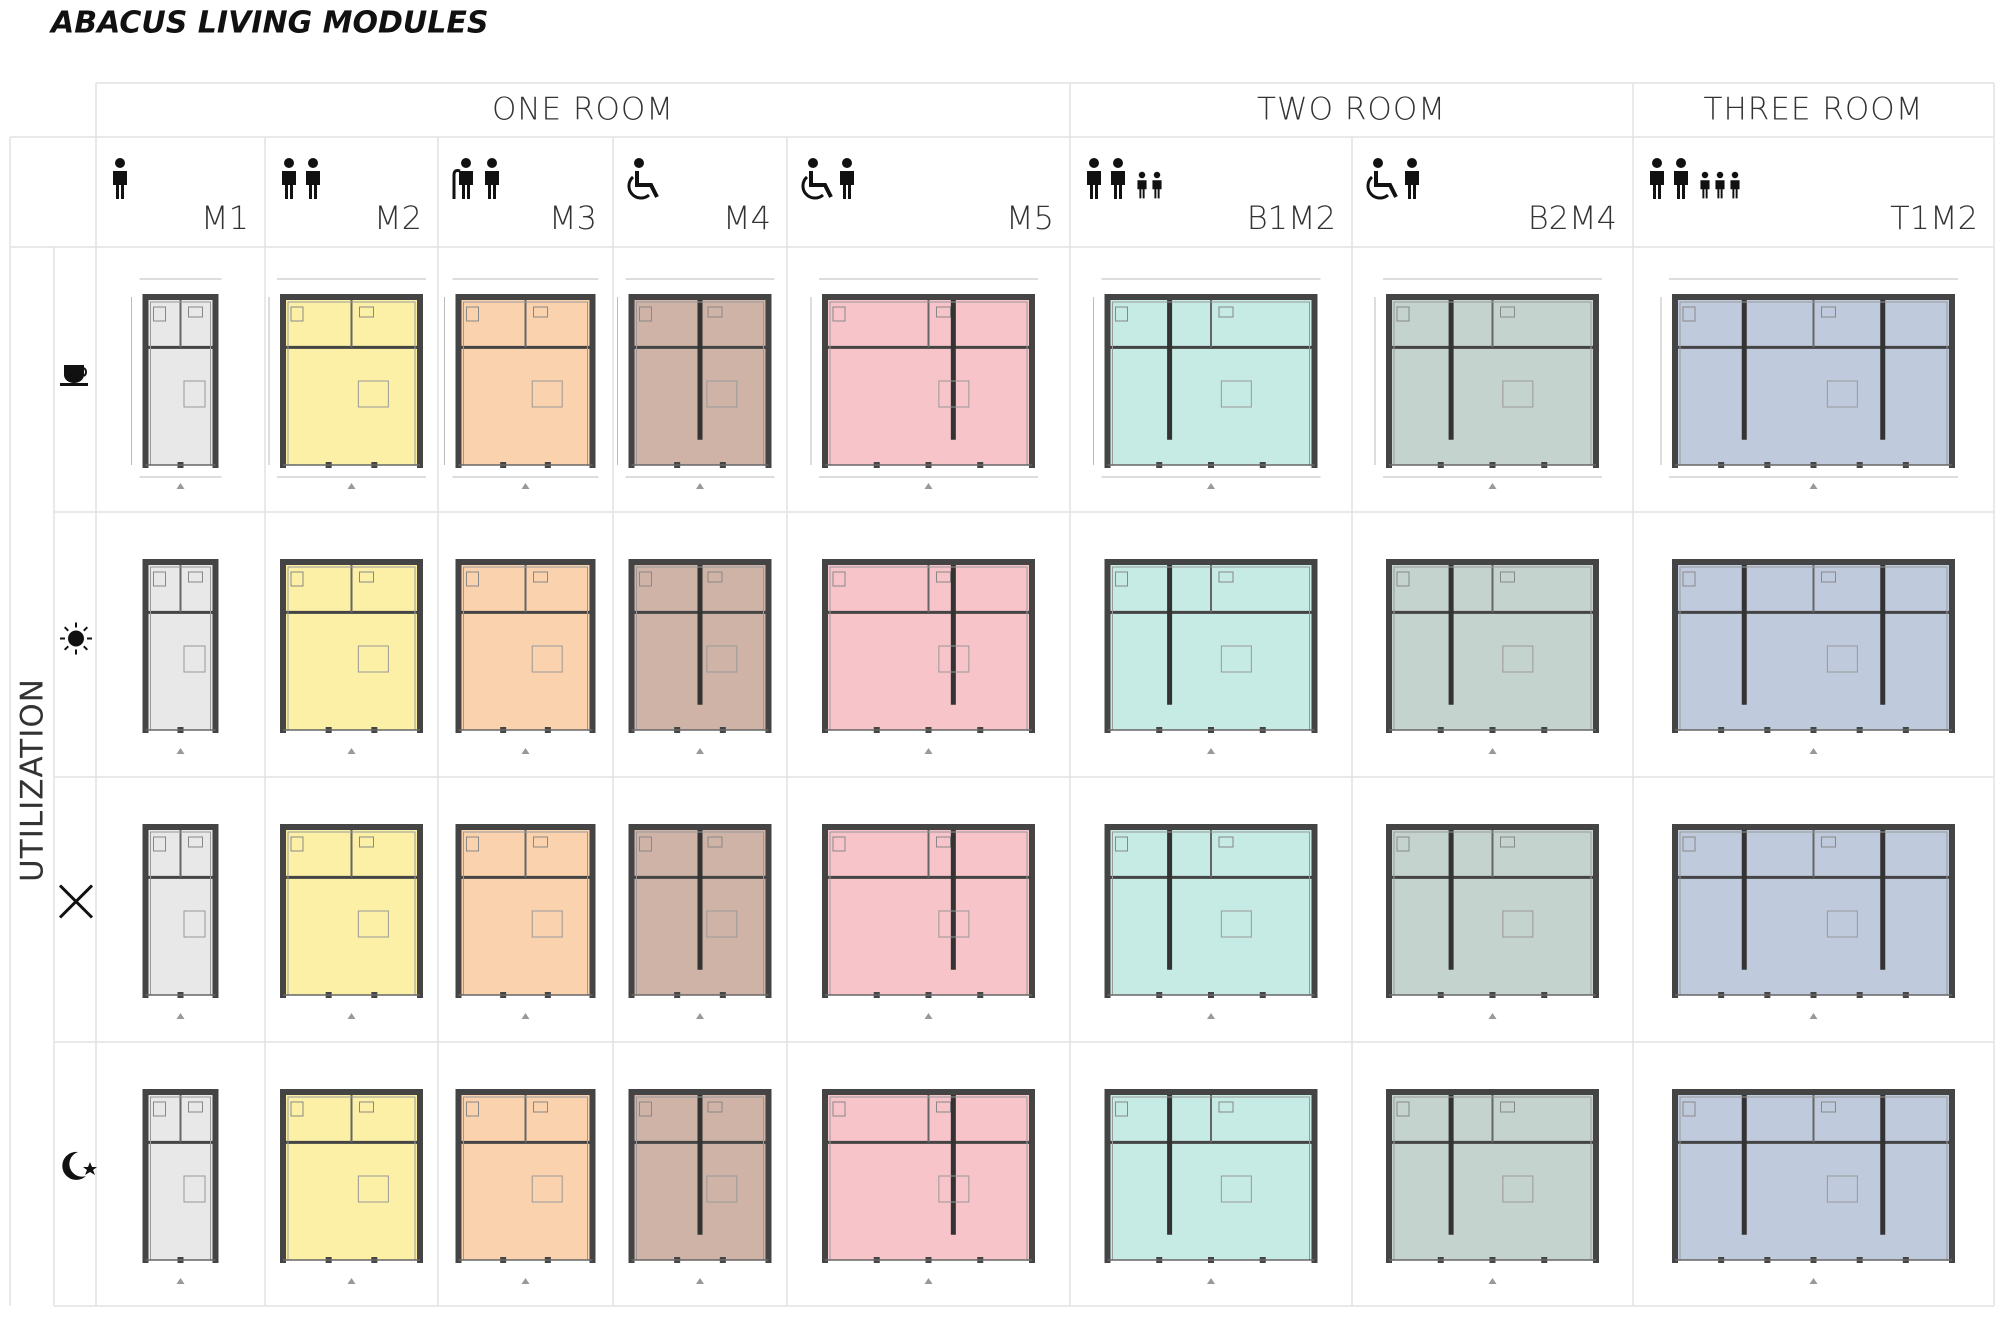 Image resolution: width=2000 pixels, height=1319 pixels. What do you see at coordinates (573, 218) in the screenshot?
I see `module-code: M3` at bounding box center [573, 218].